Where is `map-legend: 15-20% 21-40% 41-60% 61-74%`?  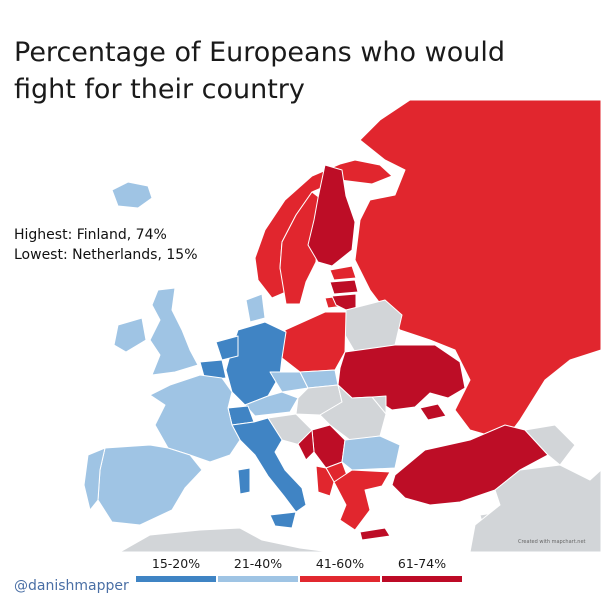 map-legend: 15-20% 21-40% 41-60% 61-74% is located at coordinates (299, 570).